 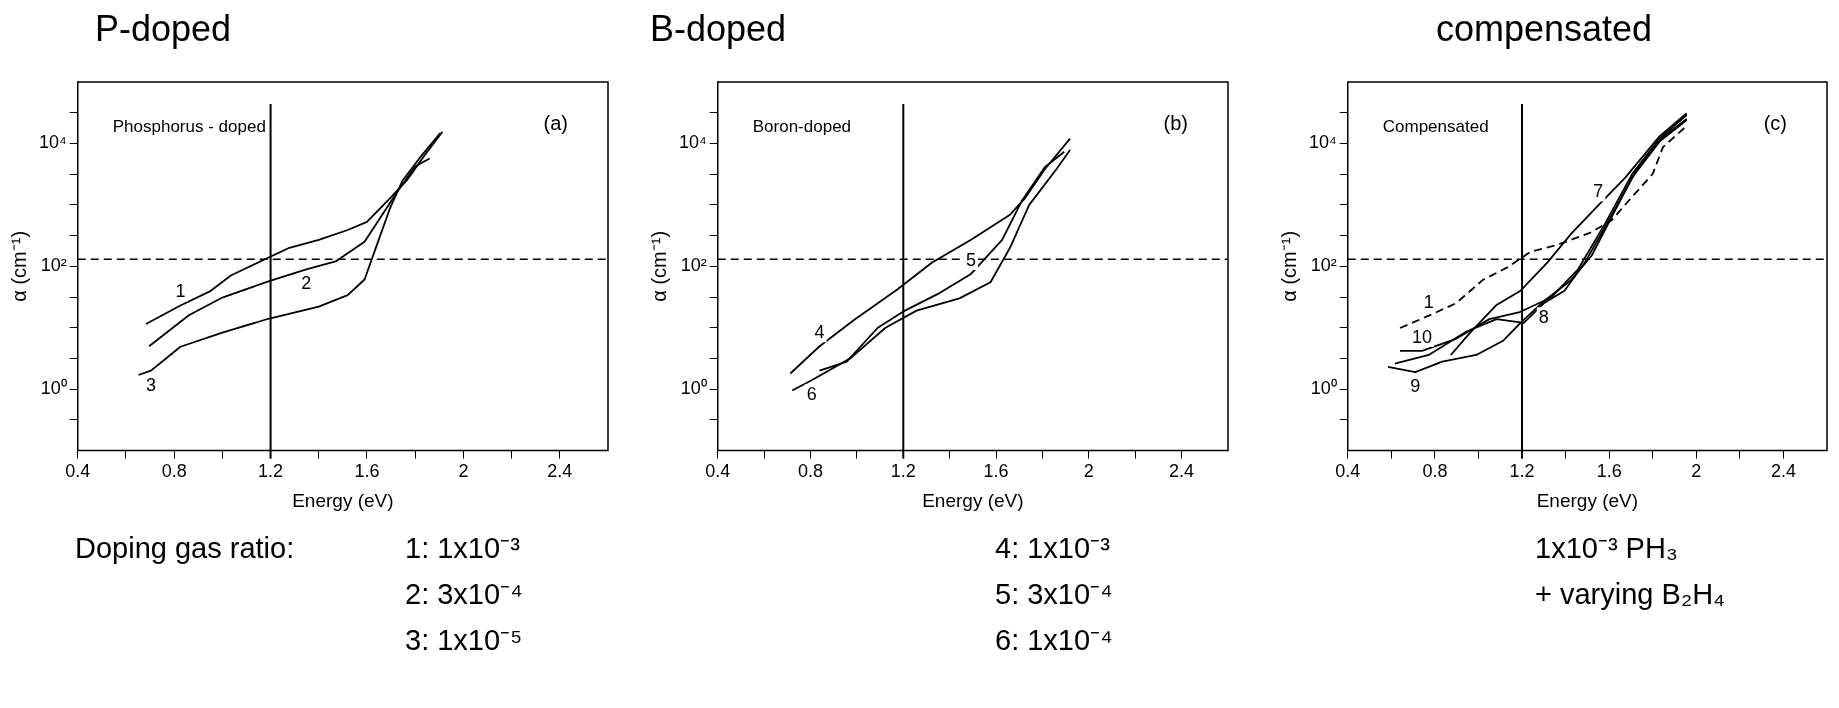 What do you see at coordinates (819, 332) in the screenshot?
I see `series-label: 4` at bounding box center [819, 332].